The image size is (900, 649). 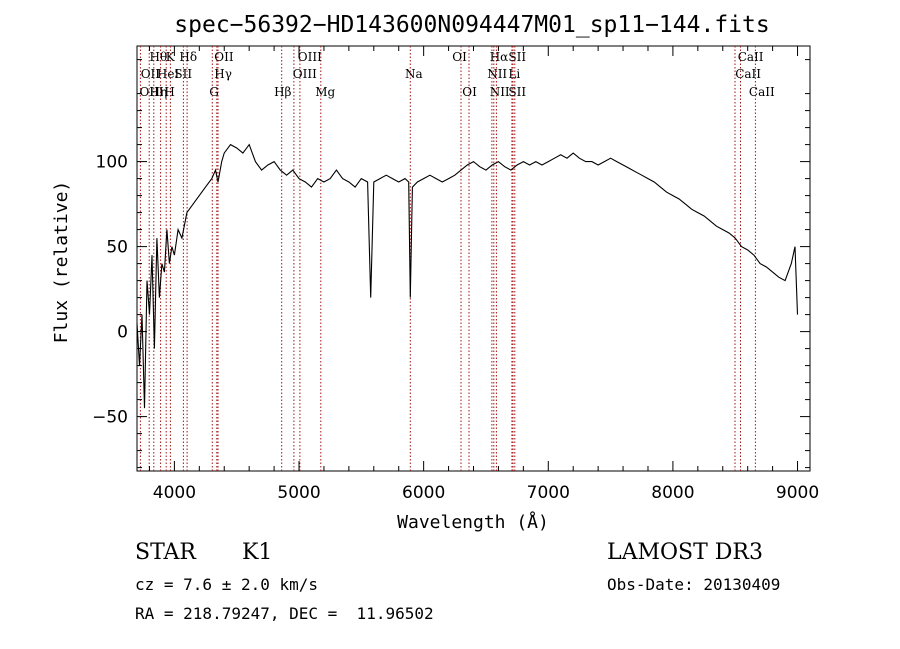 What do you see at coordinates (117, 248) in the screenshot?
I see `y-tick-label: 50` at bounding box center [117, 248].